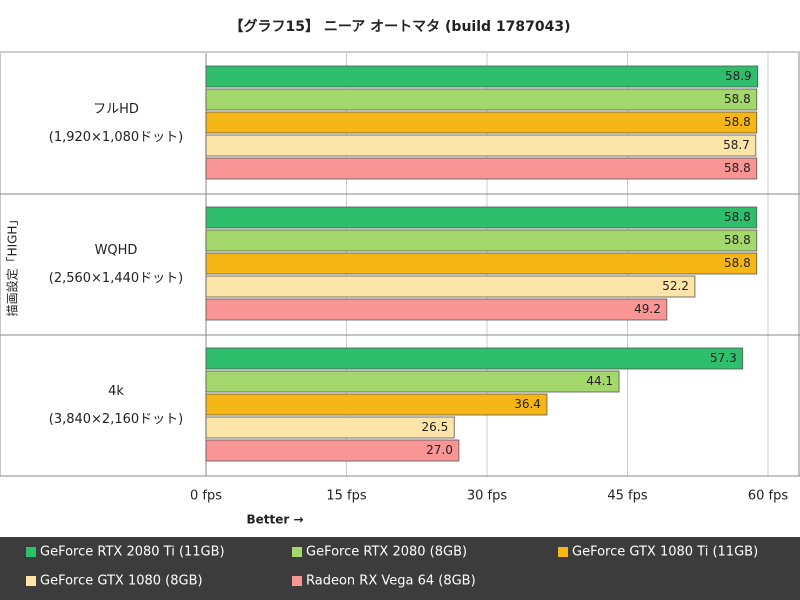 Image resolution: width=800 pixels, height=600 pixels. What do you see at coordinates (599, 381) in the screenshot?
I see `value-label: 44.1` at bounding box center [599, 381].